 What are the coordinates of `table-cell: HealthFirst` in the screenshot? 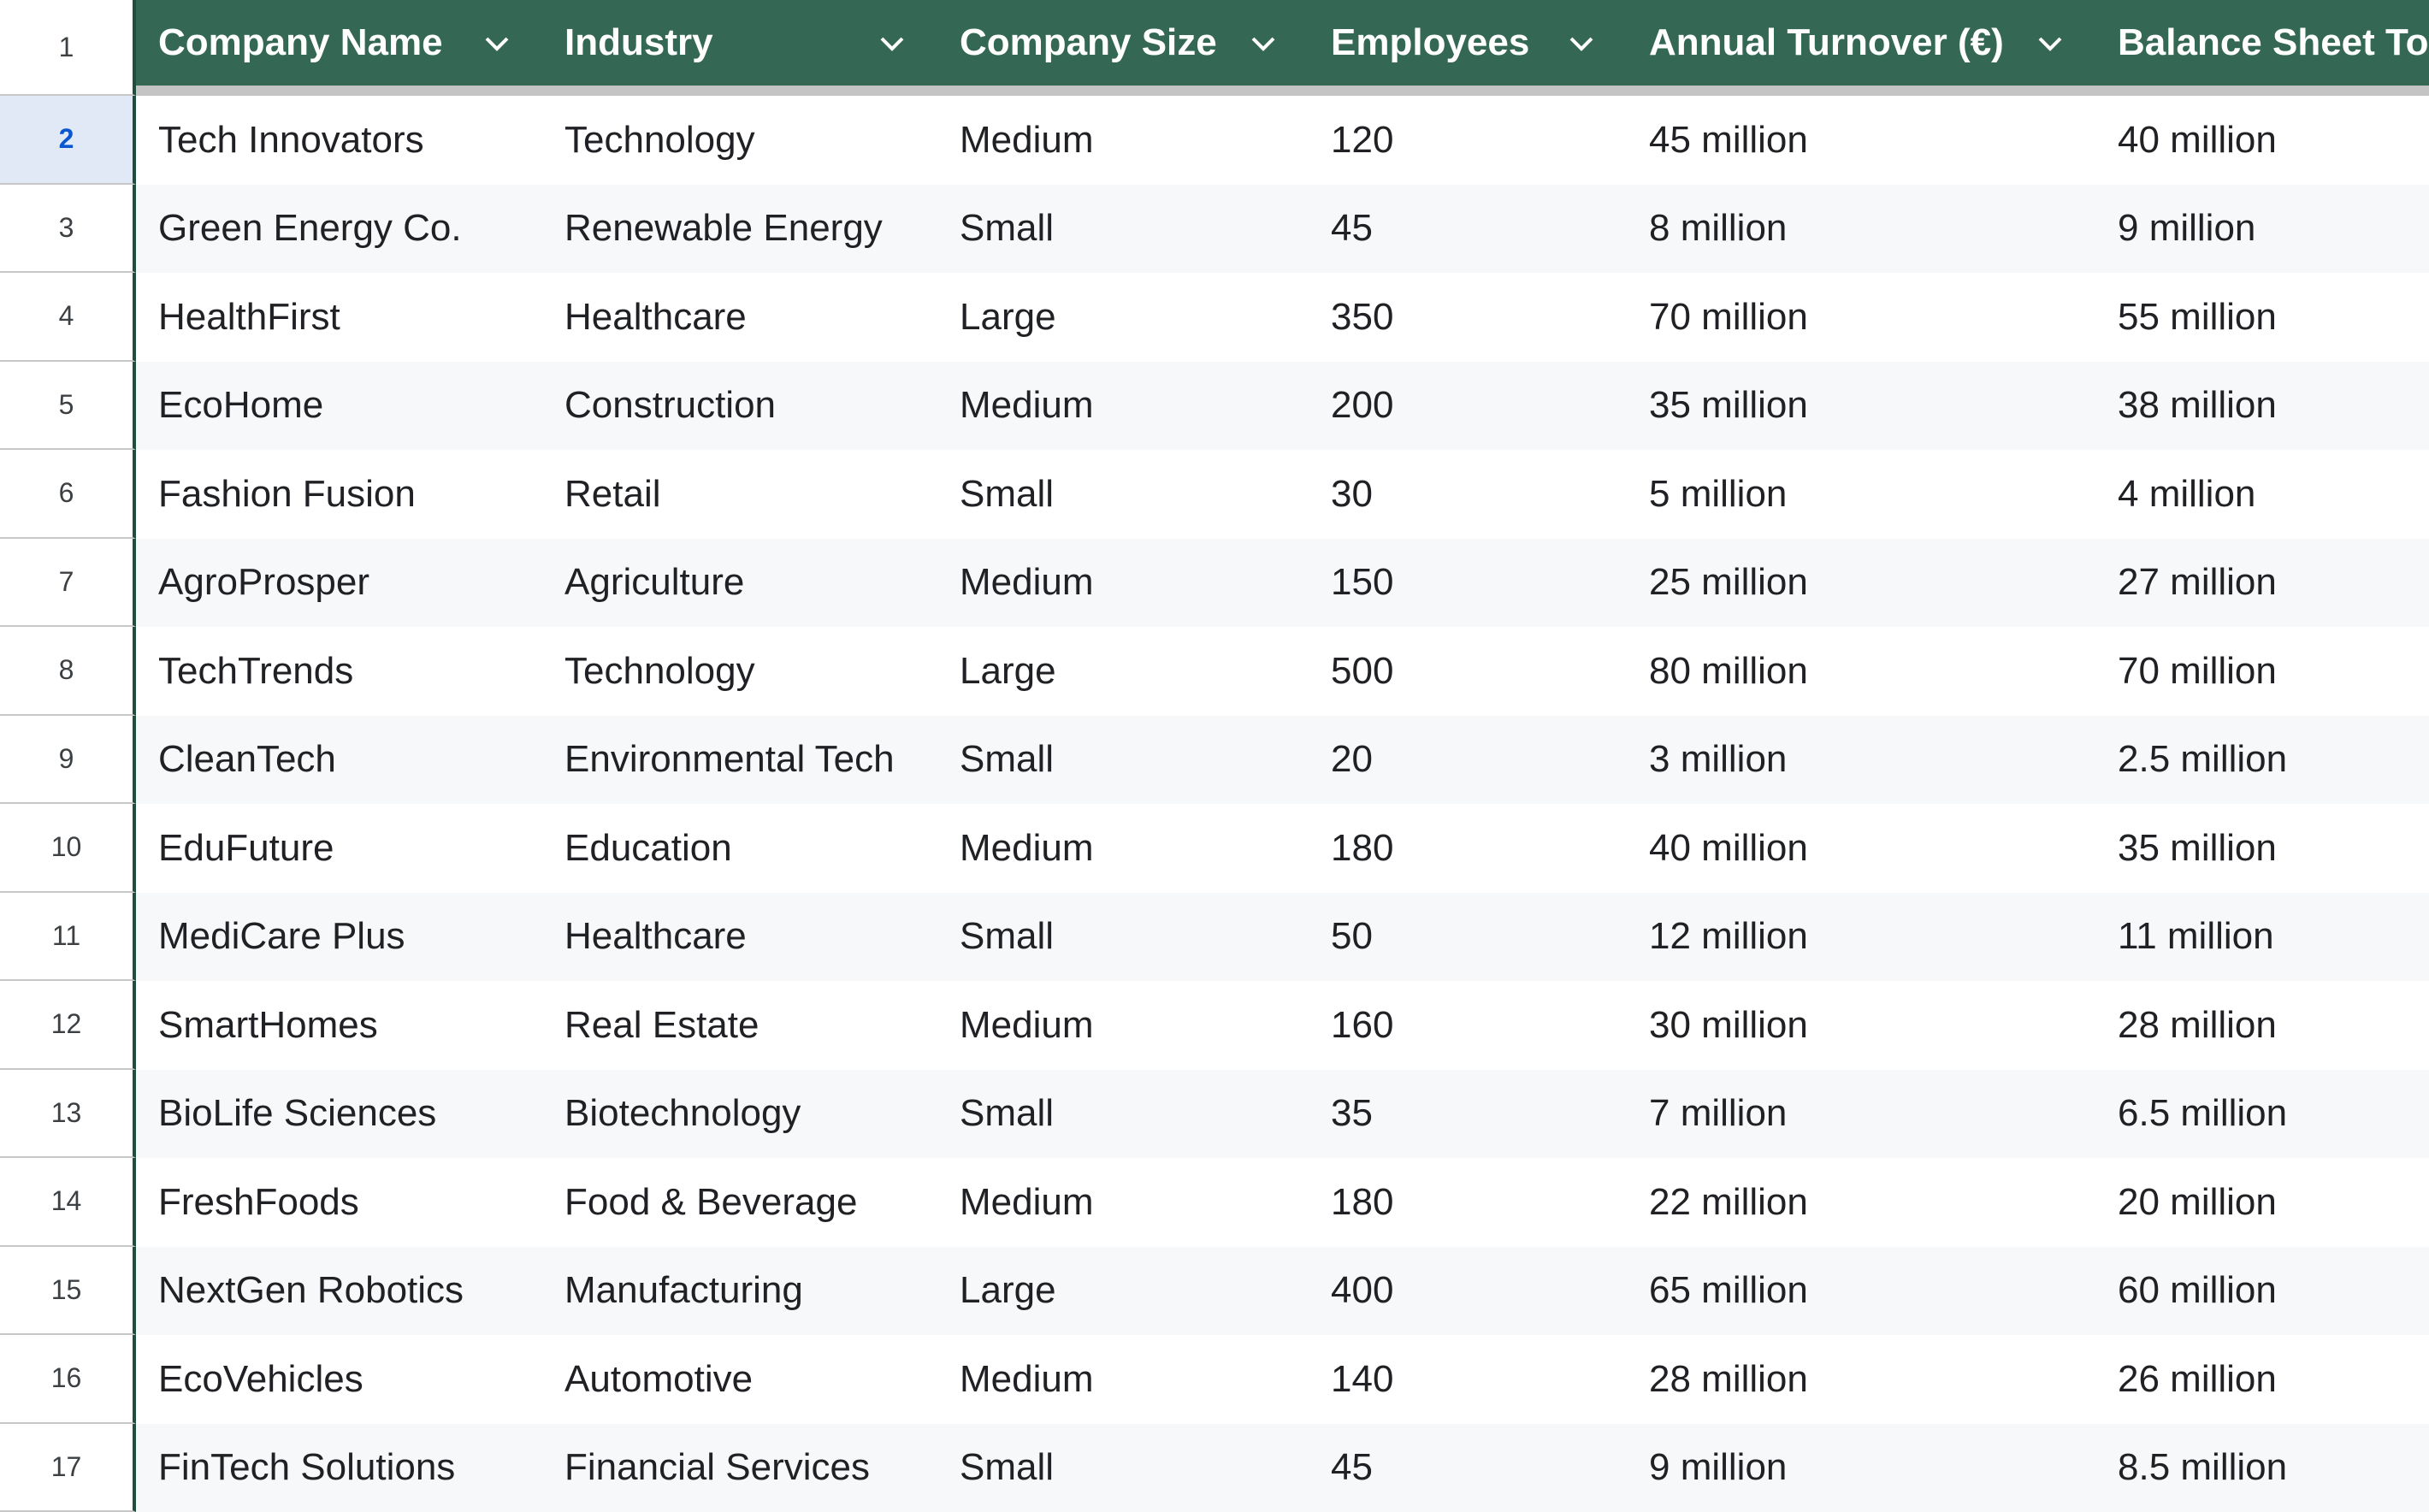 It's located at (339, 317).